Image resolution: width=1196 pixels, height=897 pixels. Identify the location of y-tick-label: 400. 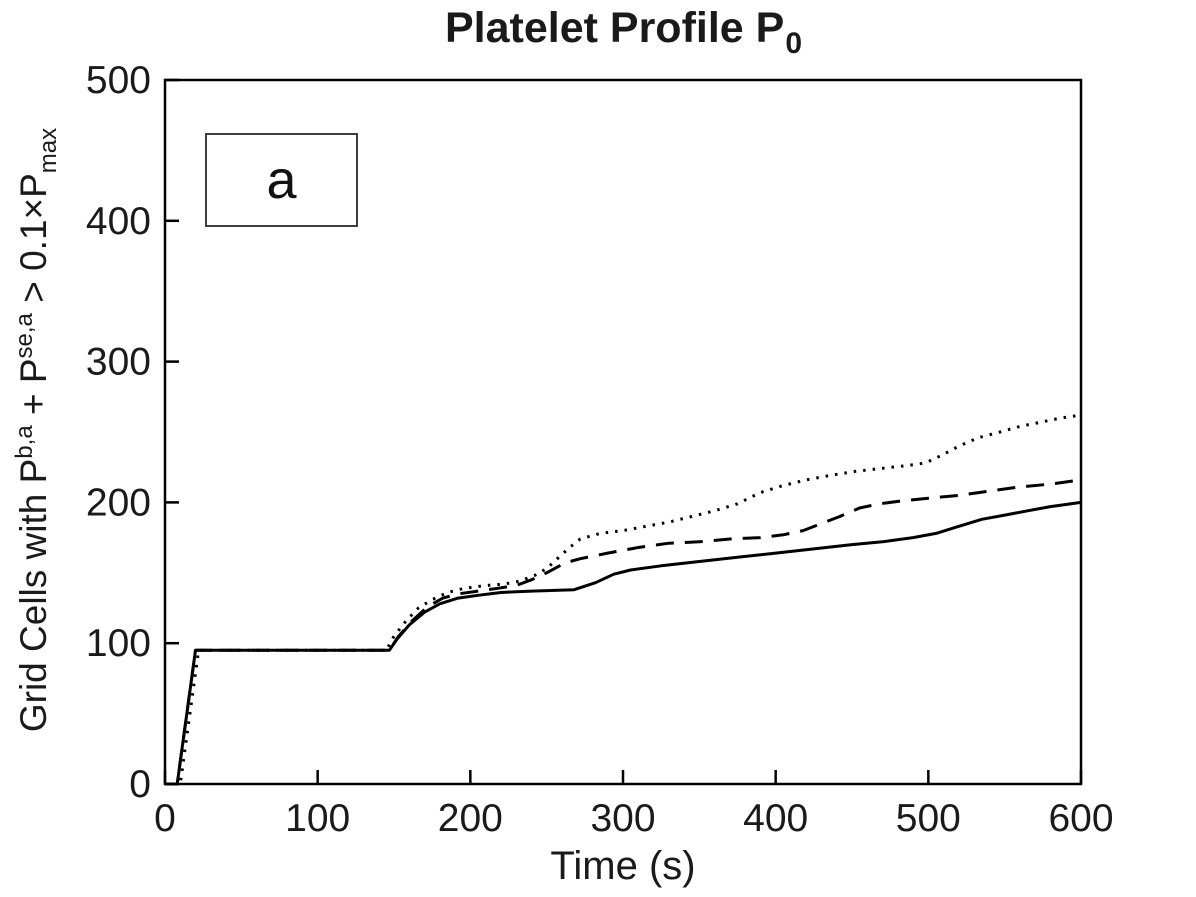
(118, 221).